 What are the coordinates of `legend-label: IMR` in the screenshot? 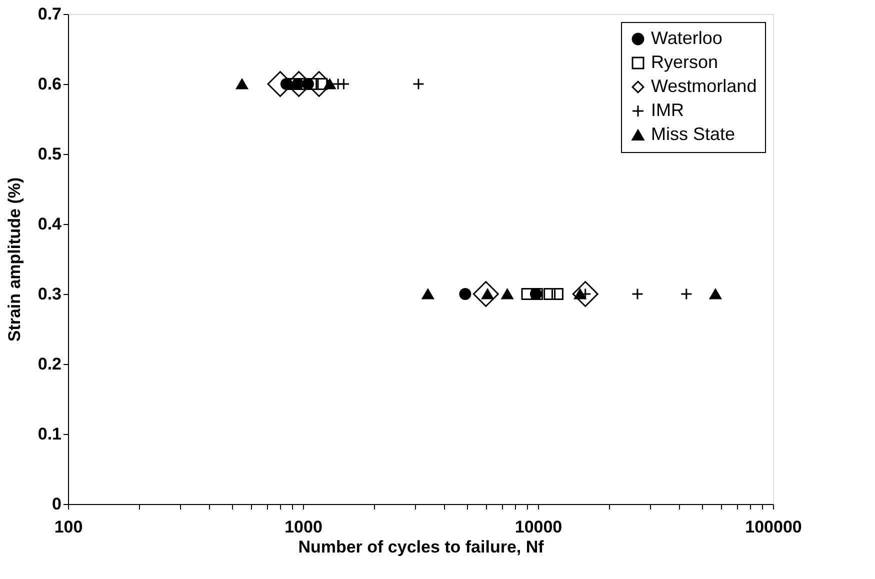 It's located at (667, 110).